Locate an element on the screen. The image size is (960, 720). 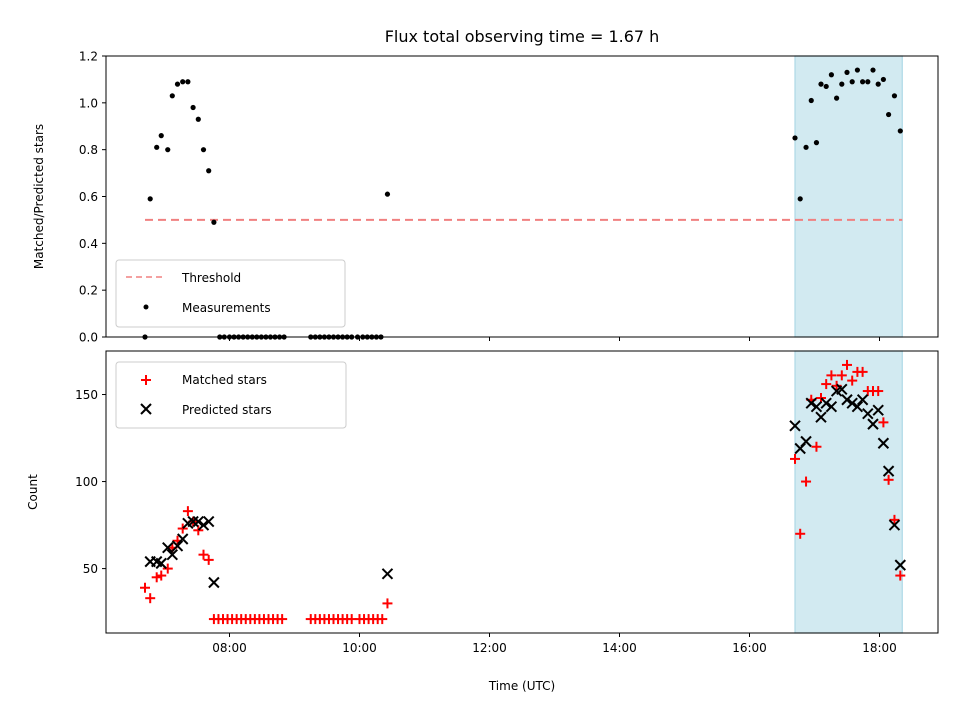
top-legend: Threshold Measurements is located at coordinates (230, 293).